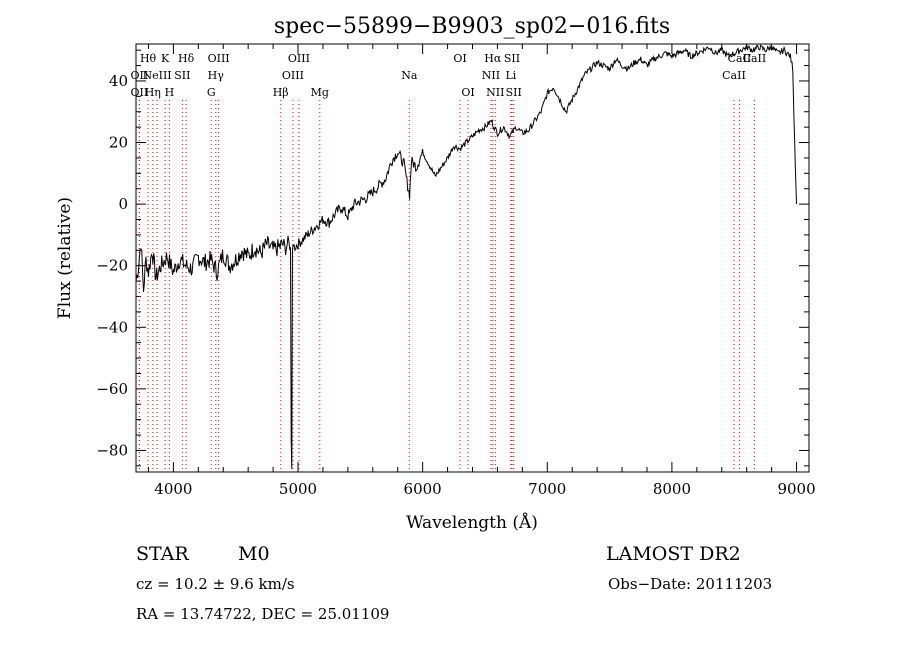 The height and width of the screenshot is (650, 900). What do you see at coordinates (409, 75) in the screenshot?
I see `line-marker-label: Na` at bounding box center [409, 75].